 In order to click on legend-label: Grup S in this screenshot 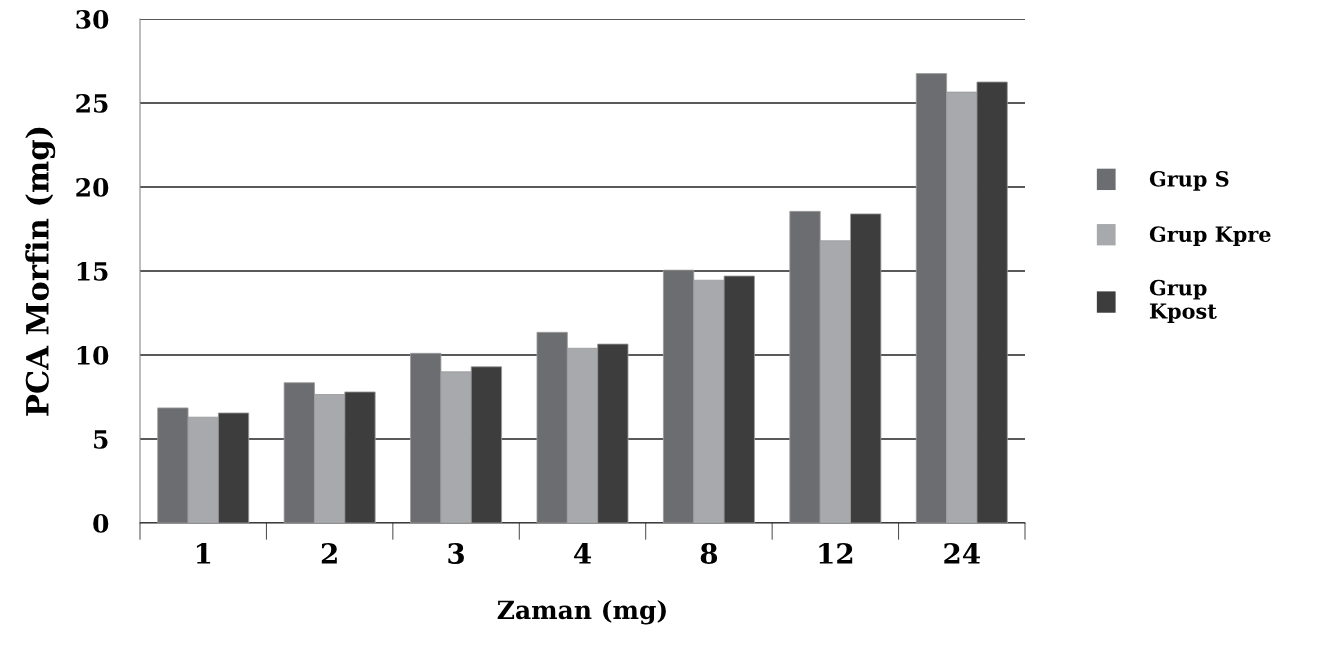, I will do `click(1189, 180)`.